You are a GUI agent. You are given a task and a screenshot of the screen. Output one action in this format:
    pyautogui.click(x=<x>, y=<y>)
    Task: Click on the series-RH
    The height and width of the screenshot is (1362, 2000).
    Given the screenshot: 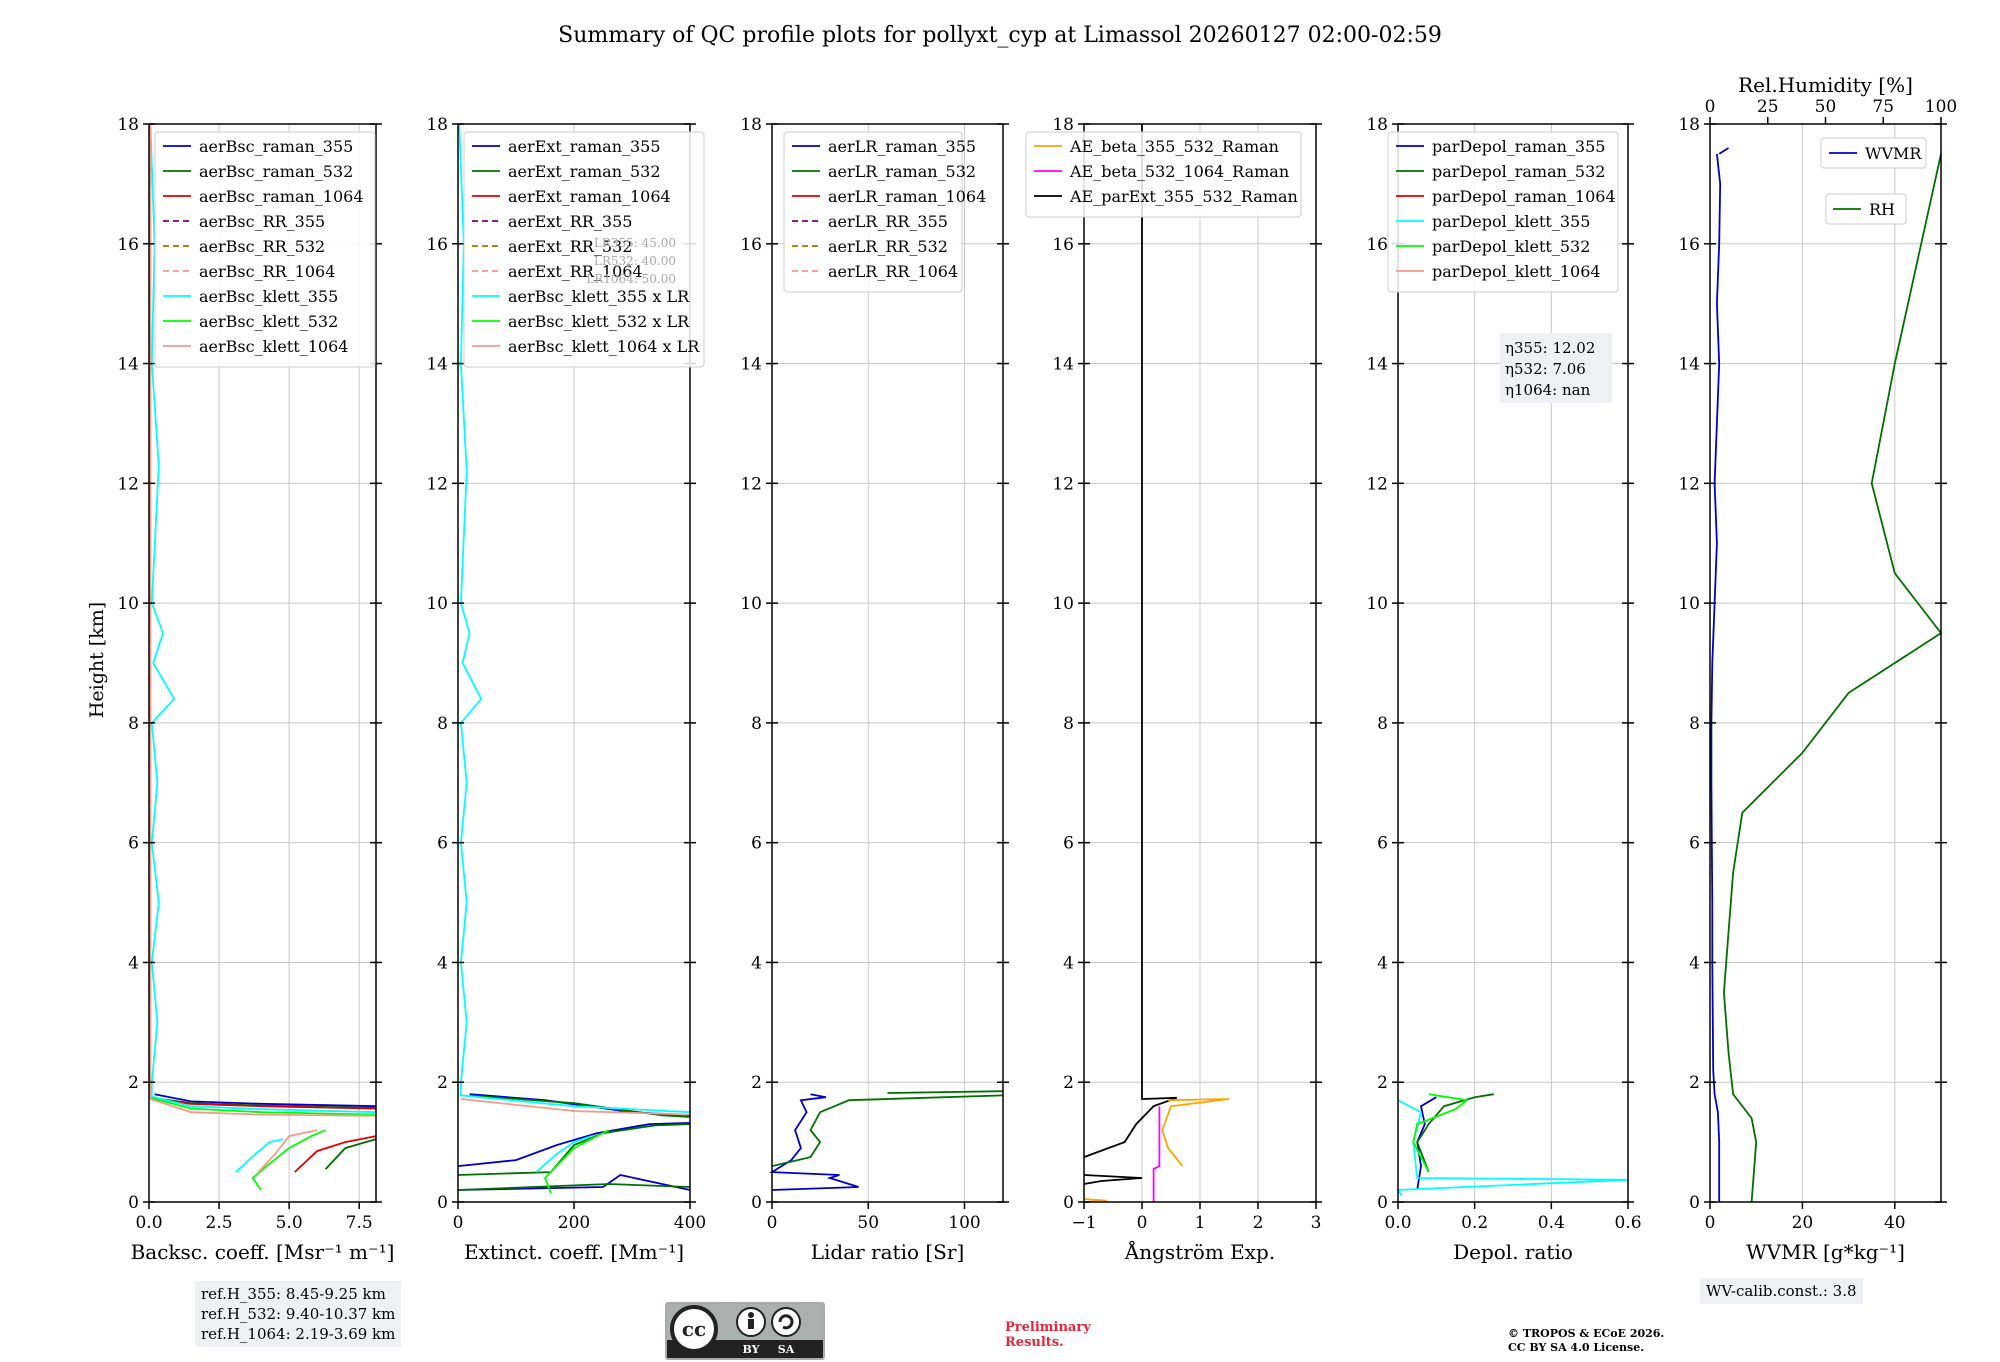 What is the action you would take?
    pyautogui.click(x=1832, y=678)
    